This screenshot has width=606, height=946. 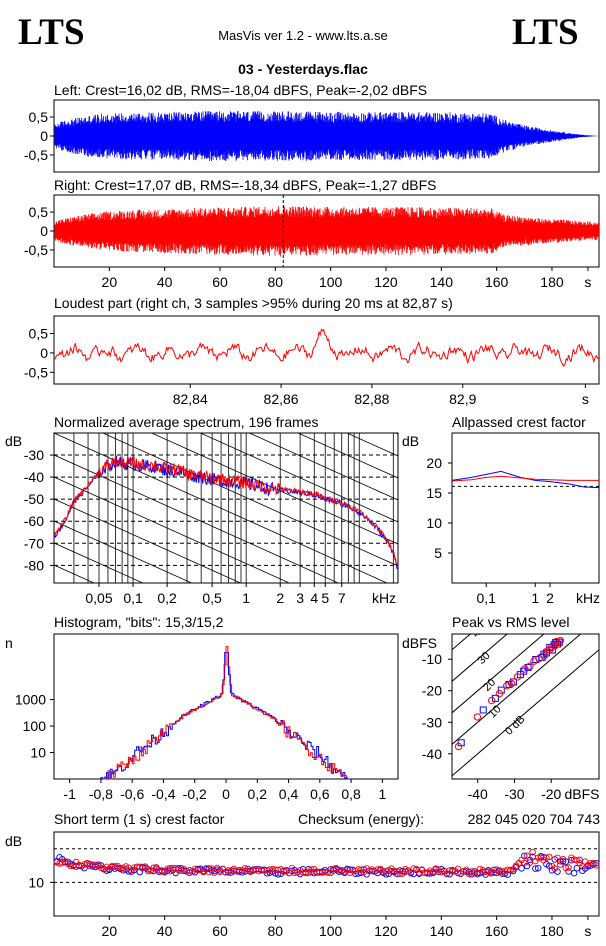 I want to click on allpassed-crest-y-tick-label: 15, so click(x=434, y=493).